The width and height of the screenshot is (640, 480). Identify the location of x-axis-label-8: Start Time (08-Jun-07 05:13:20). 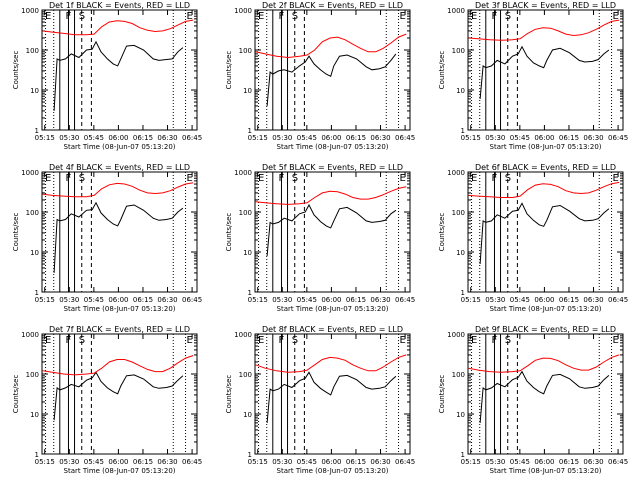
(333, 471).